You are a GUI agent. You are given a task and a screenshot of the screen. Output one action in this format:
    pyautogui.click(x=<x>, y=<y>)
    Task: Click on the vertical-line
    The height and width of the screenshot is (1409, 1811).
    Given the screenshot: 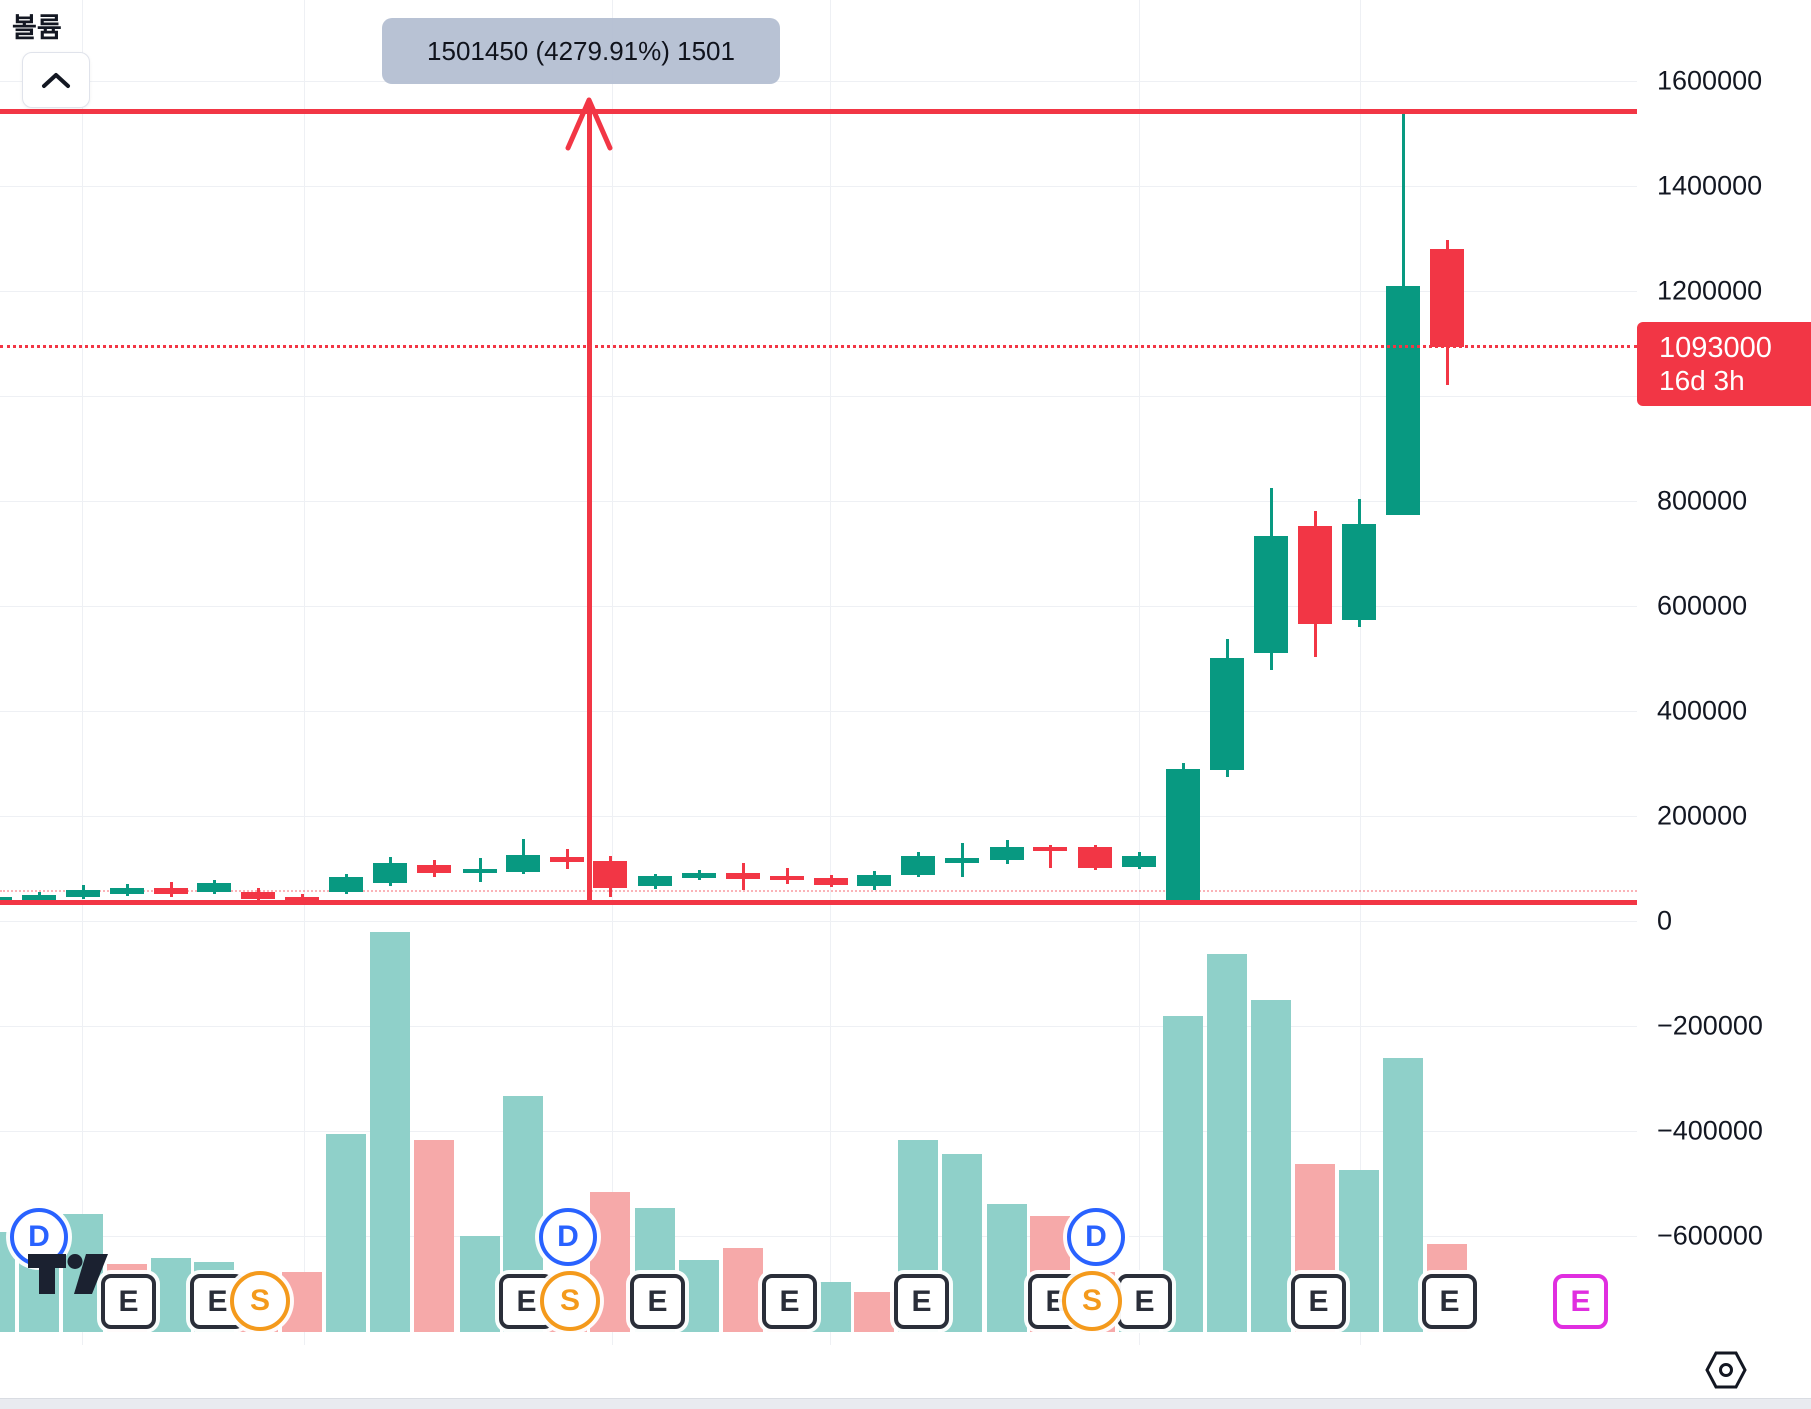 What is the action you would take?
    pyautogui.click(x=589, y=502)
    